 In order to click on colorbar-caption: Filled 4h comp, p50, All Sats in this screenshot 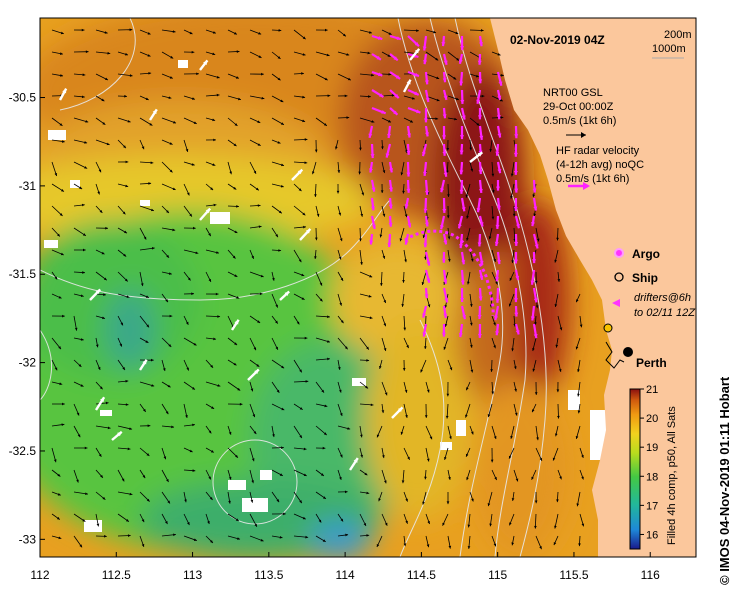, I will do `click(672, 475)`.